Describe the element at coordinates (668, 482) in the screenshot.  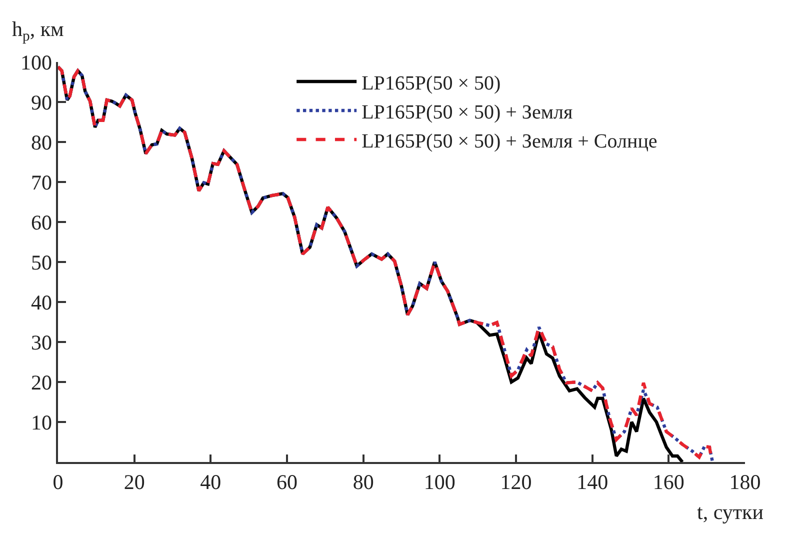
I see `x-tick-label: 160` at that location.